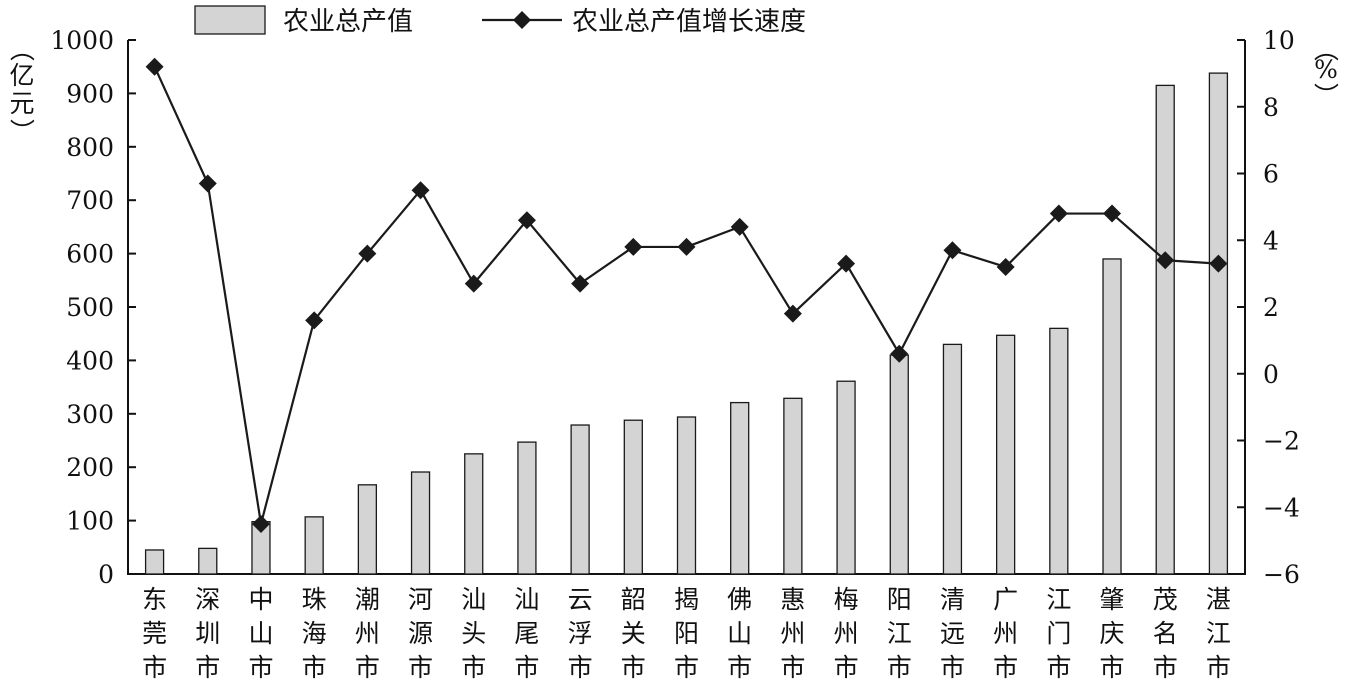 Image resolution: width=1350 pixels, height=693 pixels. Describe the element at coordinates (1005, 633) in the screenshot. I see `category-label: 广州市` at that location.